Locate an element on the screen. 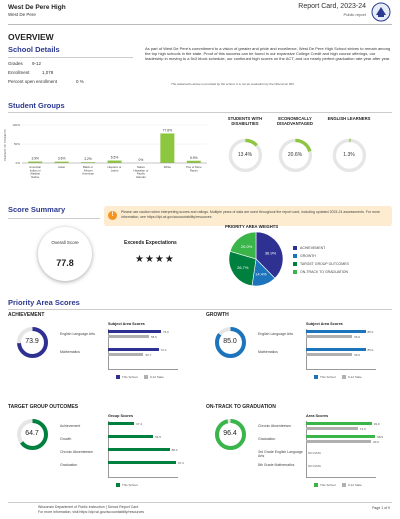 The image size is (400, 519). area-score-value: 85.0 is located at coordinates (230, 341).